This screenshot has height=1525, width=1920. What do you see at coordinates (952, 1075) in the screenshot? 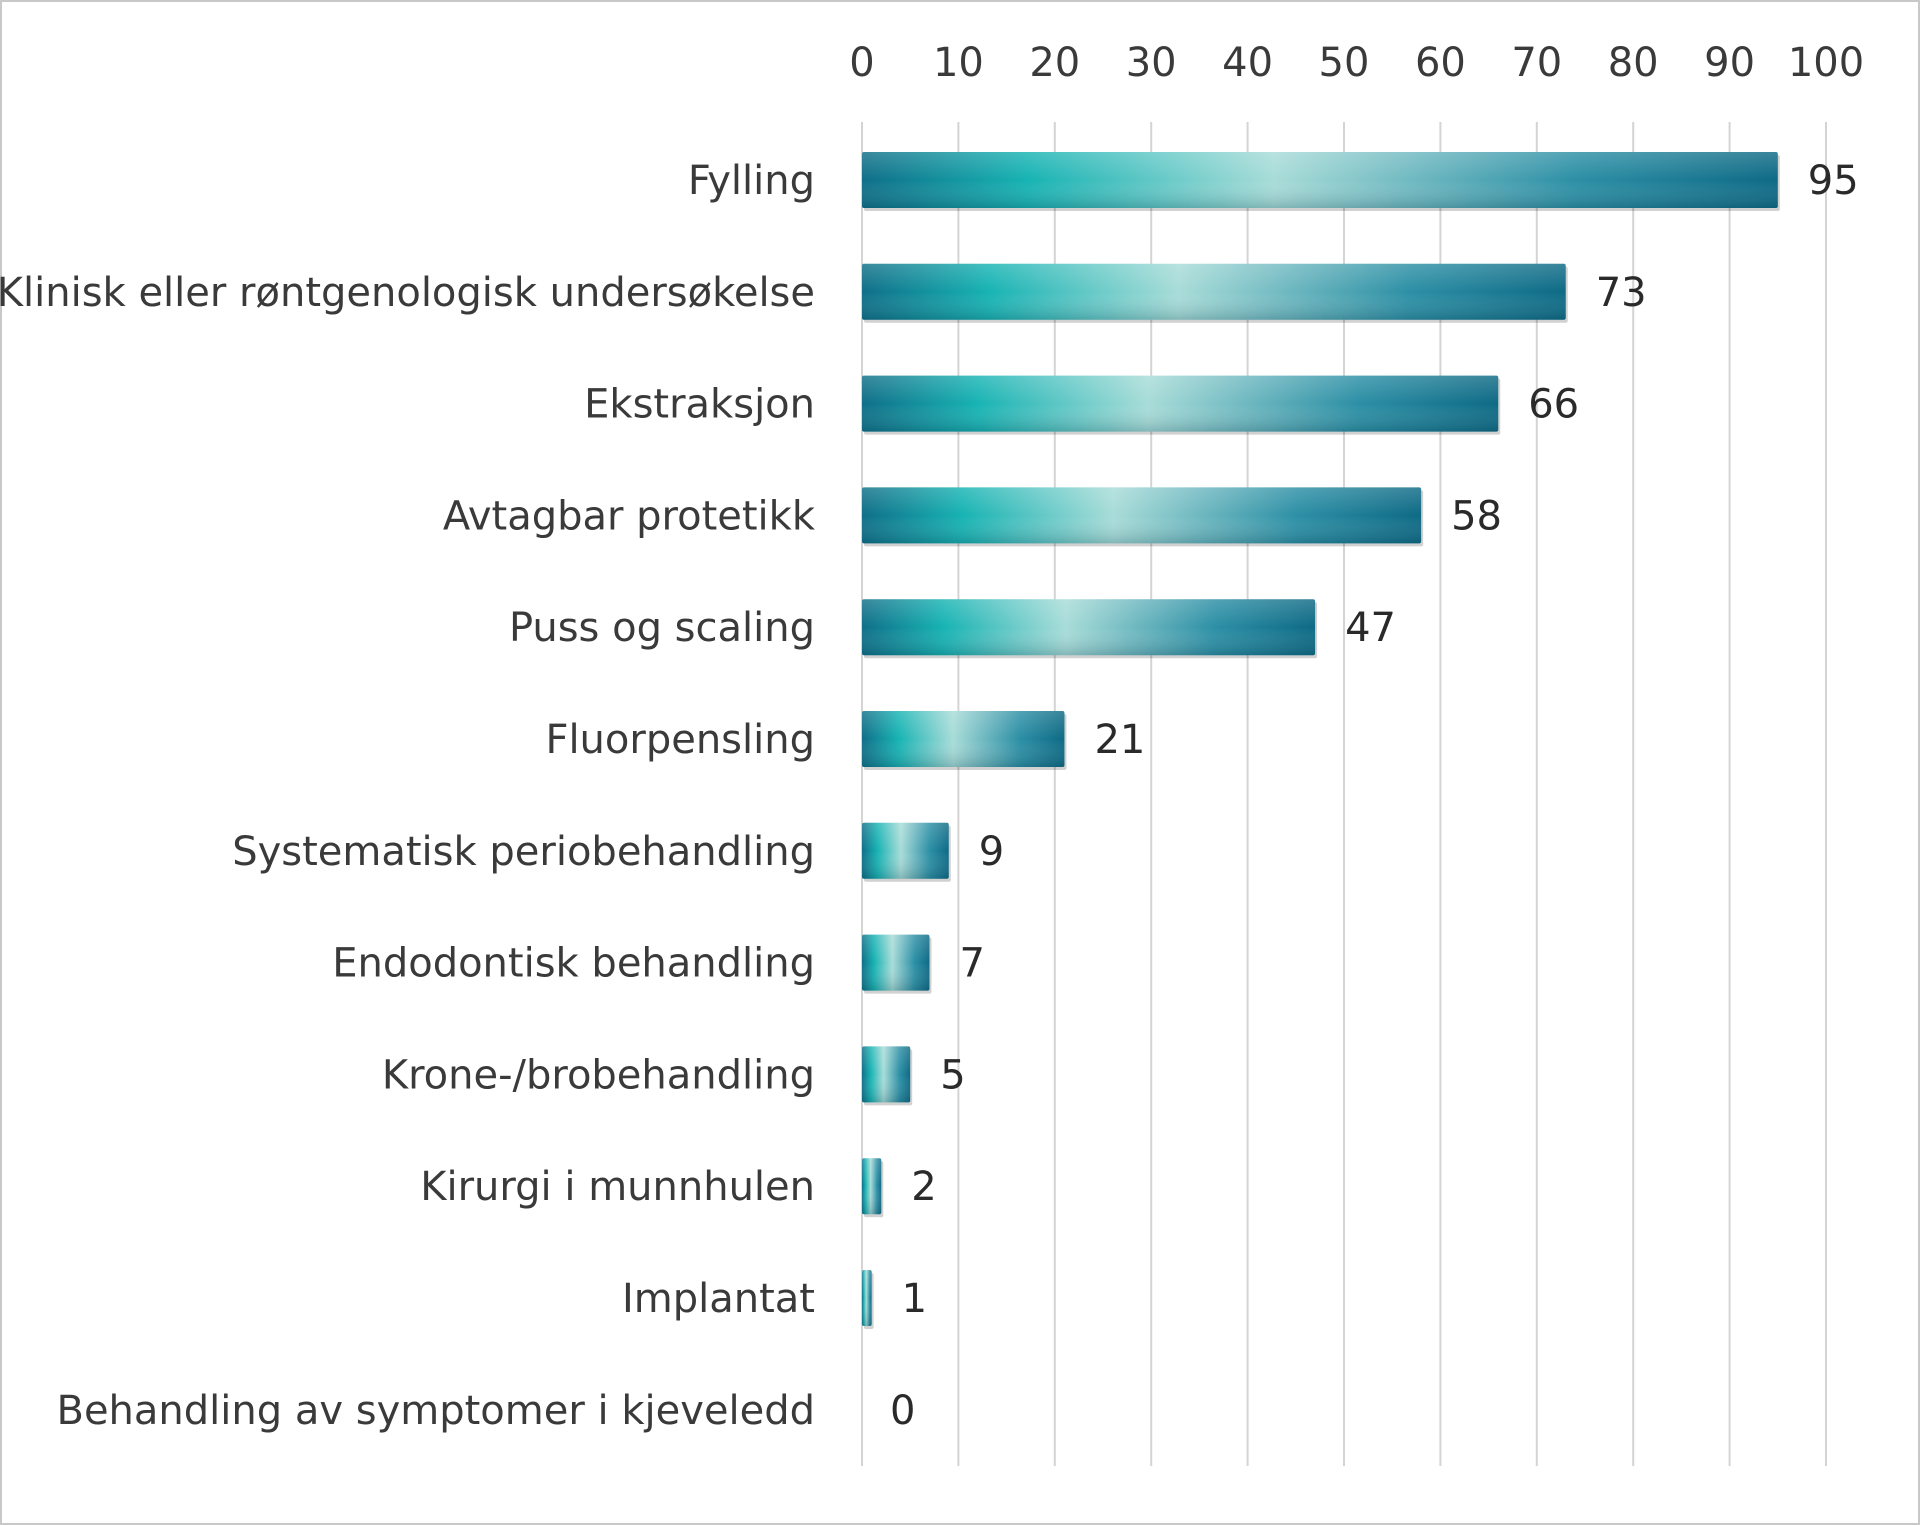
I see `value-label: 5` at bounding box center [952, 1075].